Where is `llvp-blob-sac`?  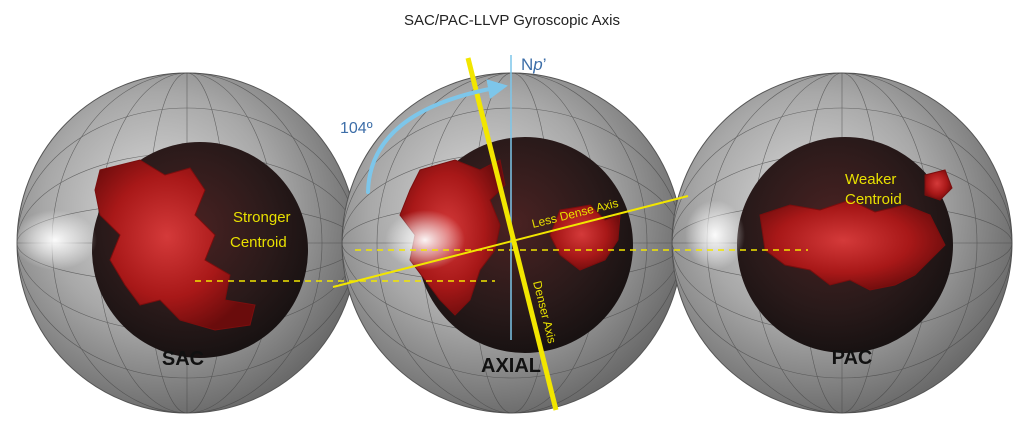 llvp-blob-sac is located at coordinates (175, 245).